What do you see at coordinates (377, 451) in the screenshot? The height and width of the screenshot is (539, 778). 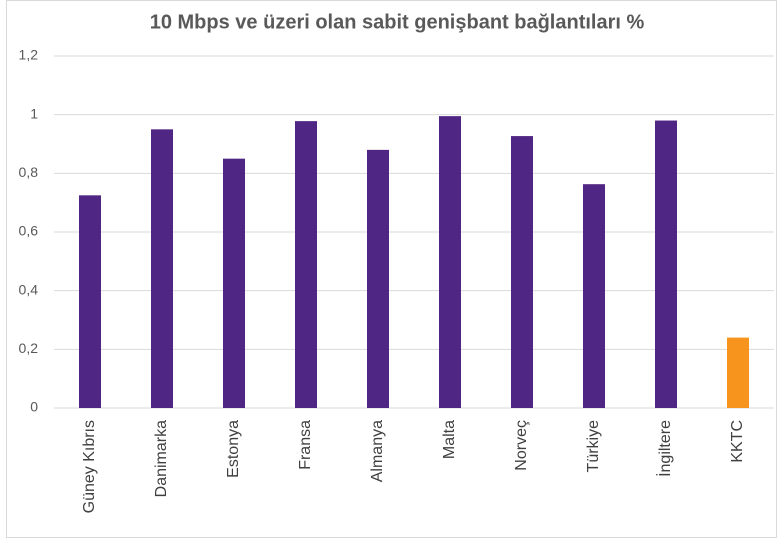 I see `x-tick-label: Almanya` at bounding box center [377, 451].